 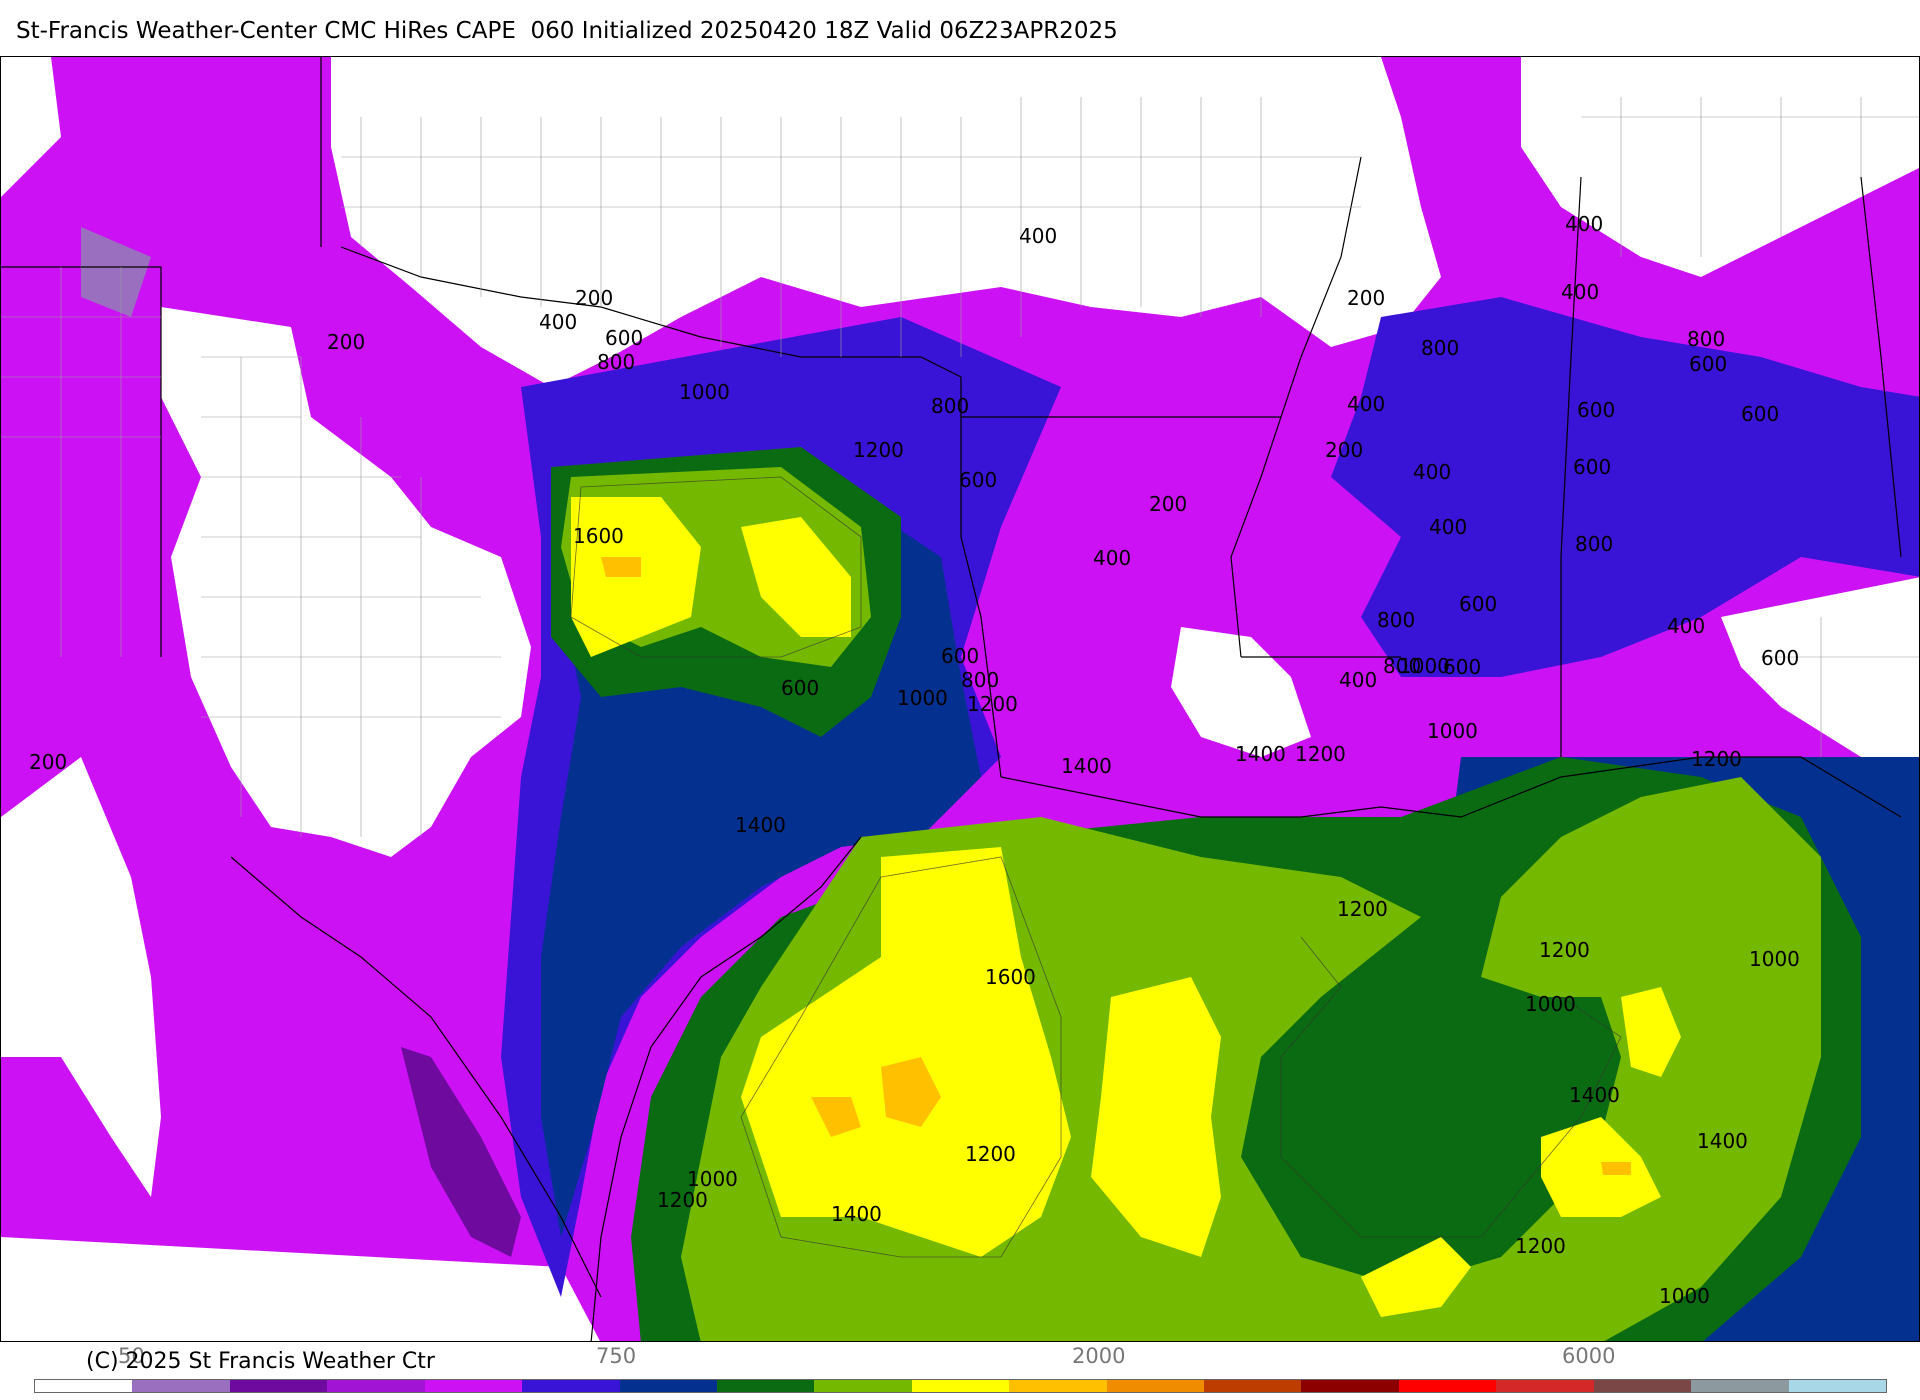 What do you see at coordinates (1296, 407) in the screenshot?
I see `mississippi-river-border` at bounding box center [1296, 407].